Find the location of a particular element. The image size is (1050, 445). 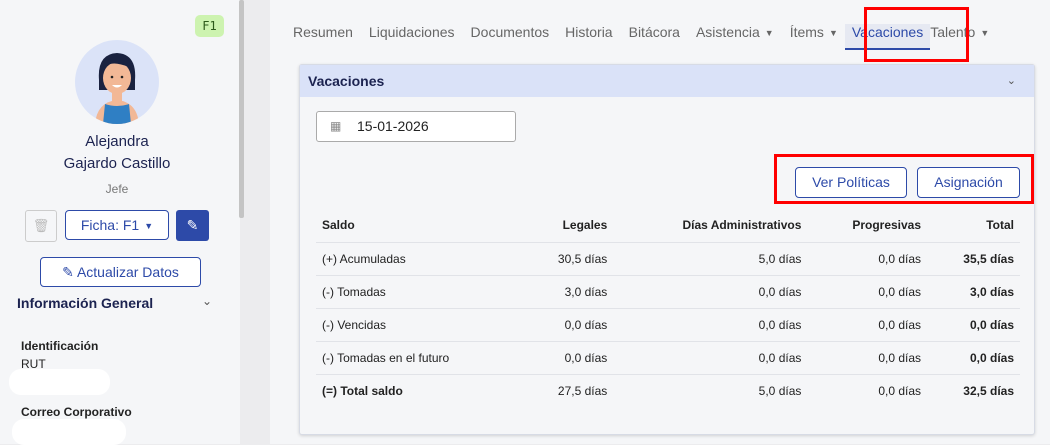

delete-button: 🗑 is located at coordinates (41, 226).